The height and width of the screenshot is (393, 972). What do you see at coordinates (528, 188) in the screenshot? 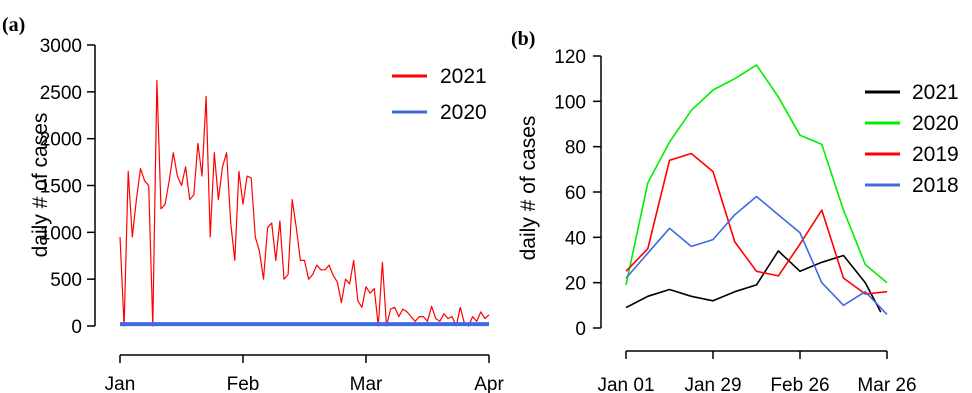
I see `panel-b-y-axis-title: daily # of cases` at bounding box center [528, 188].